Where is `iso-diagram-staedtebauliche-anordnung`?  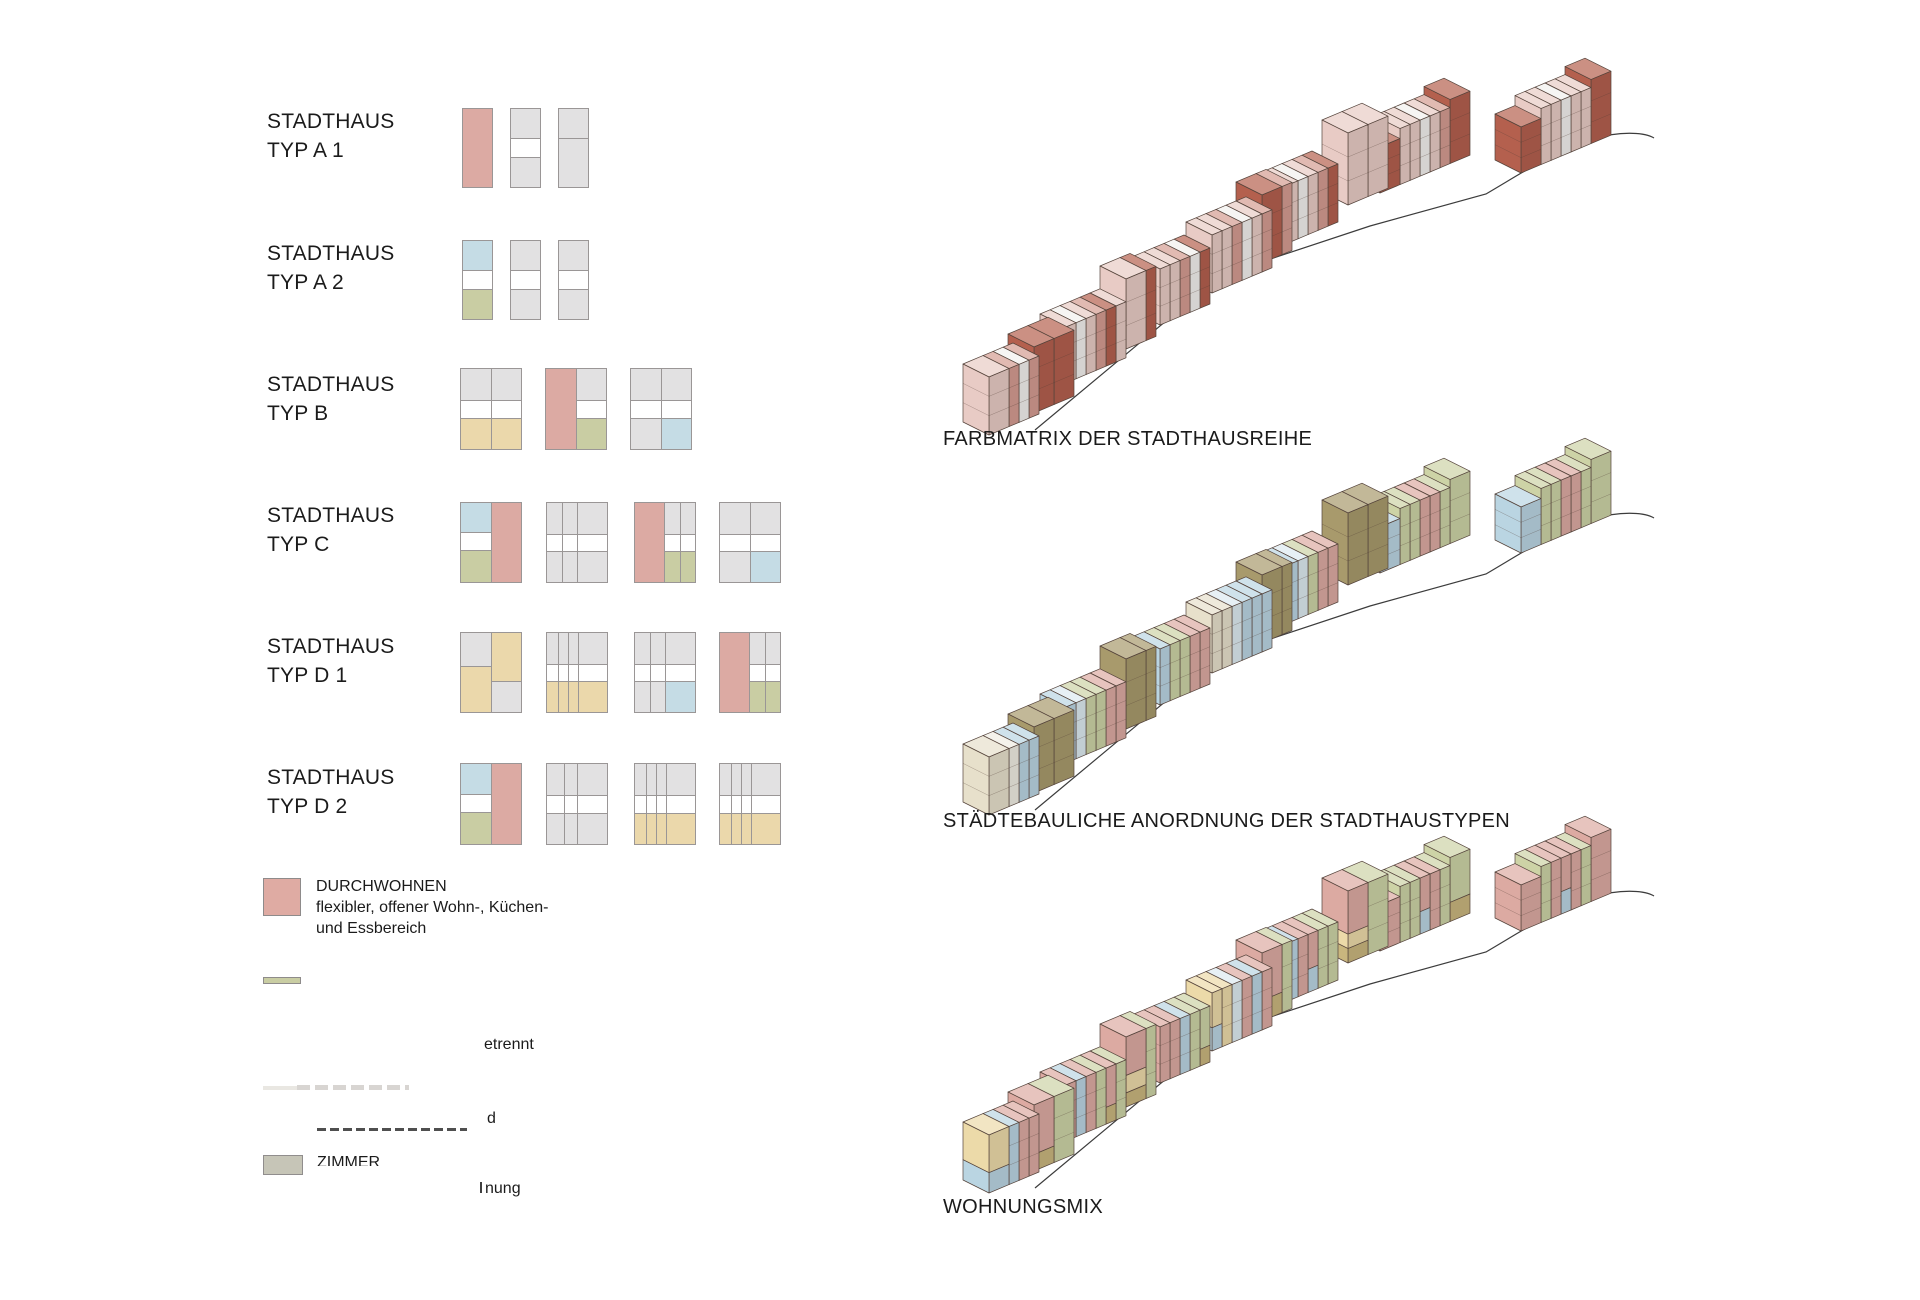
iso-diagram-staedtebauliche-anordnung is located at coordinates (1308, 626).